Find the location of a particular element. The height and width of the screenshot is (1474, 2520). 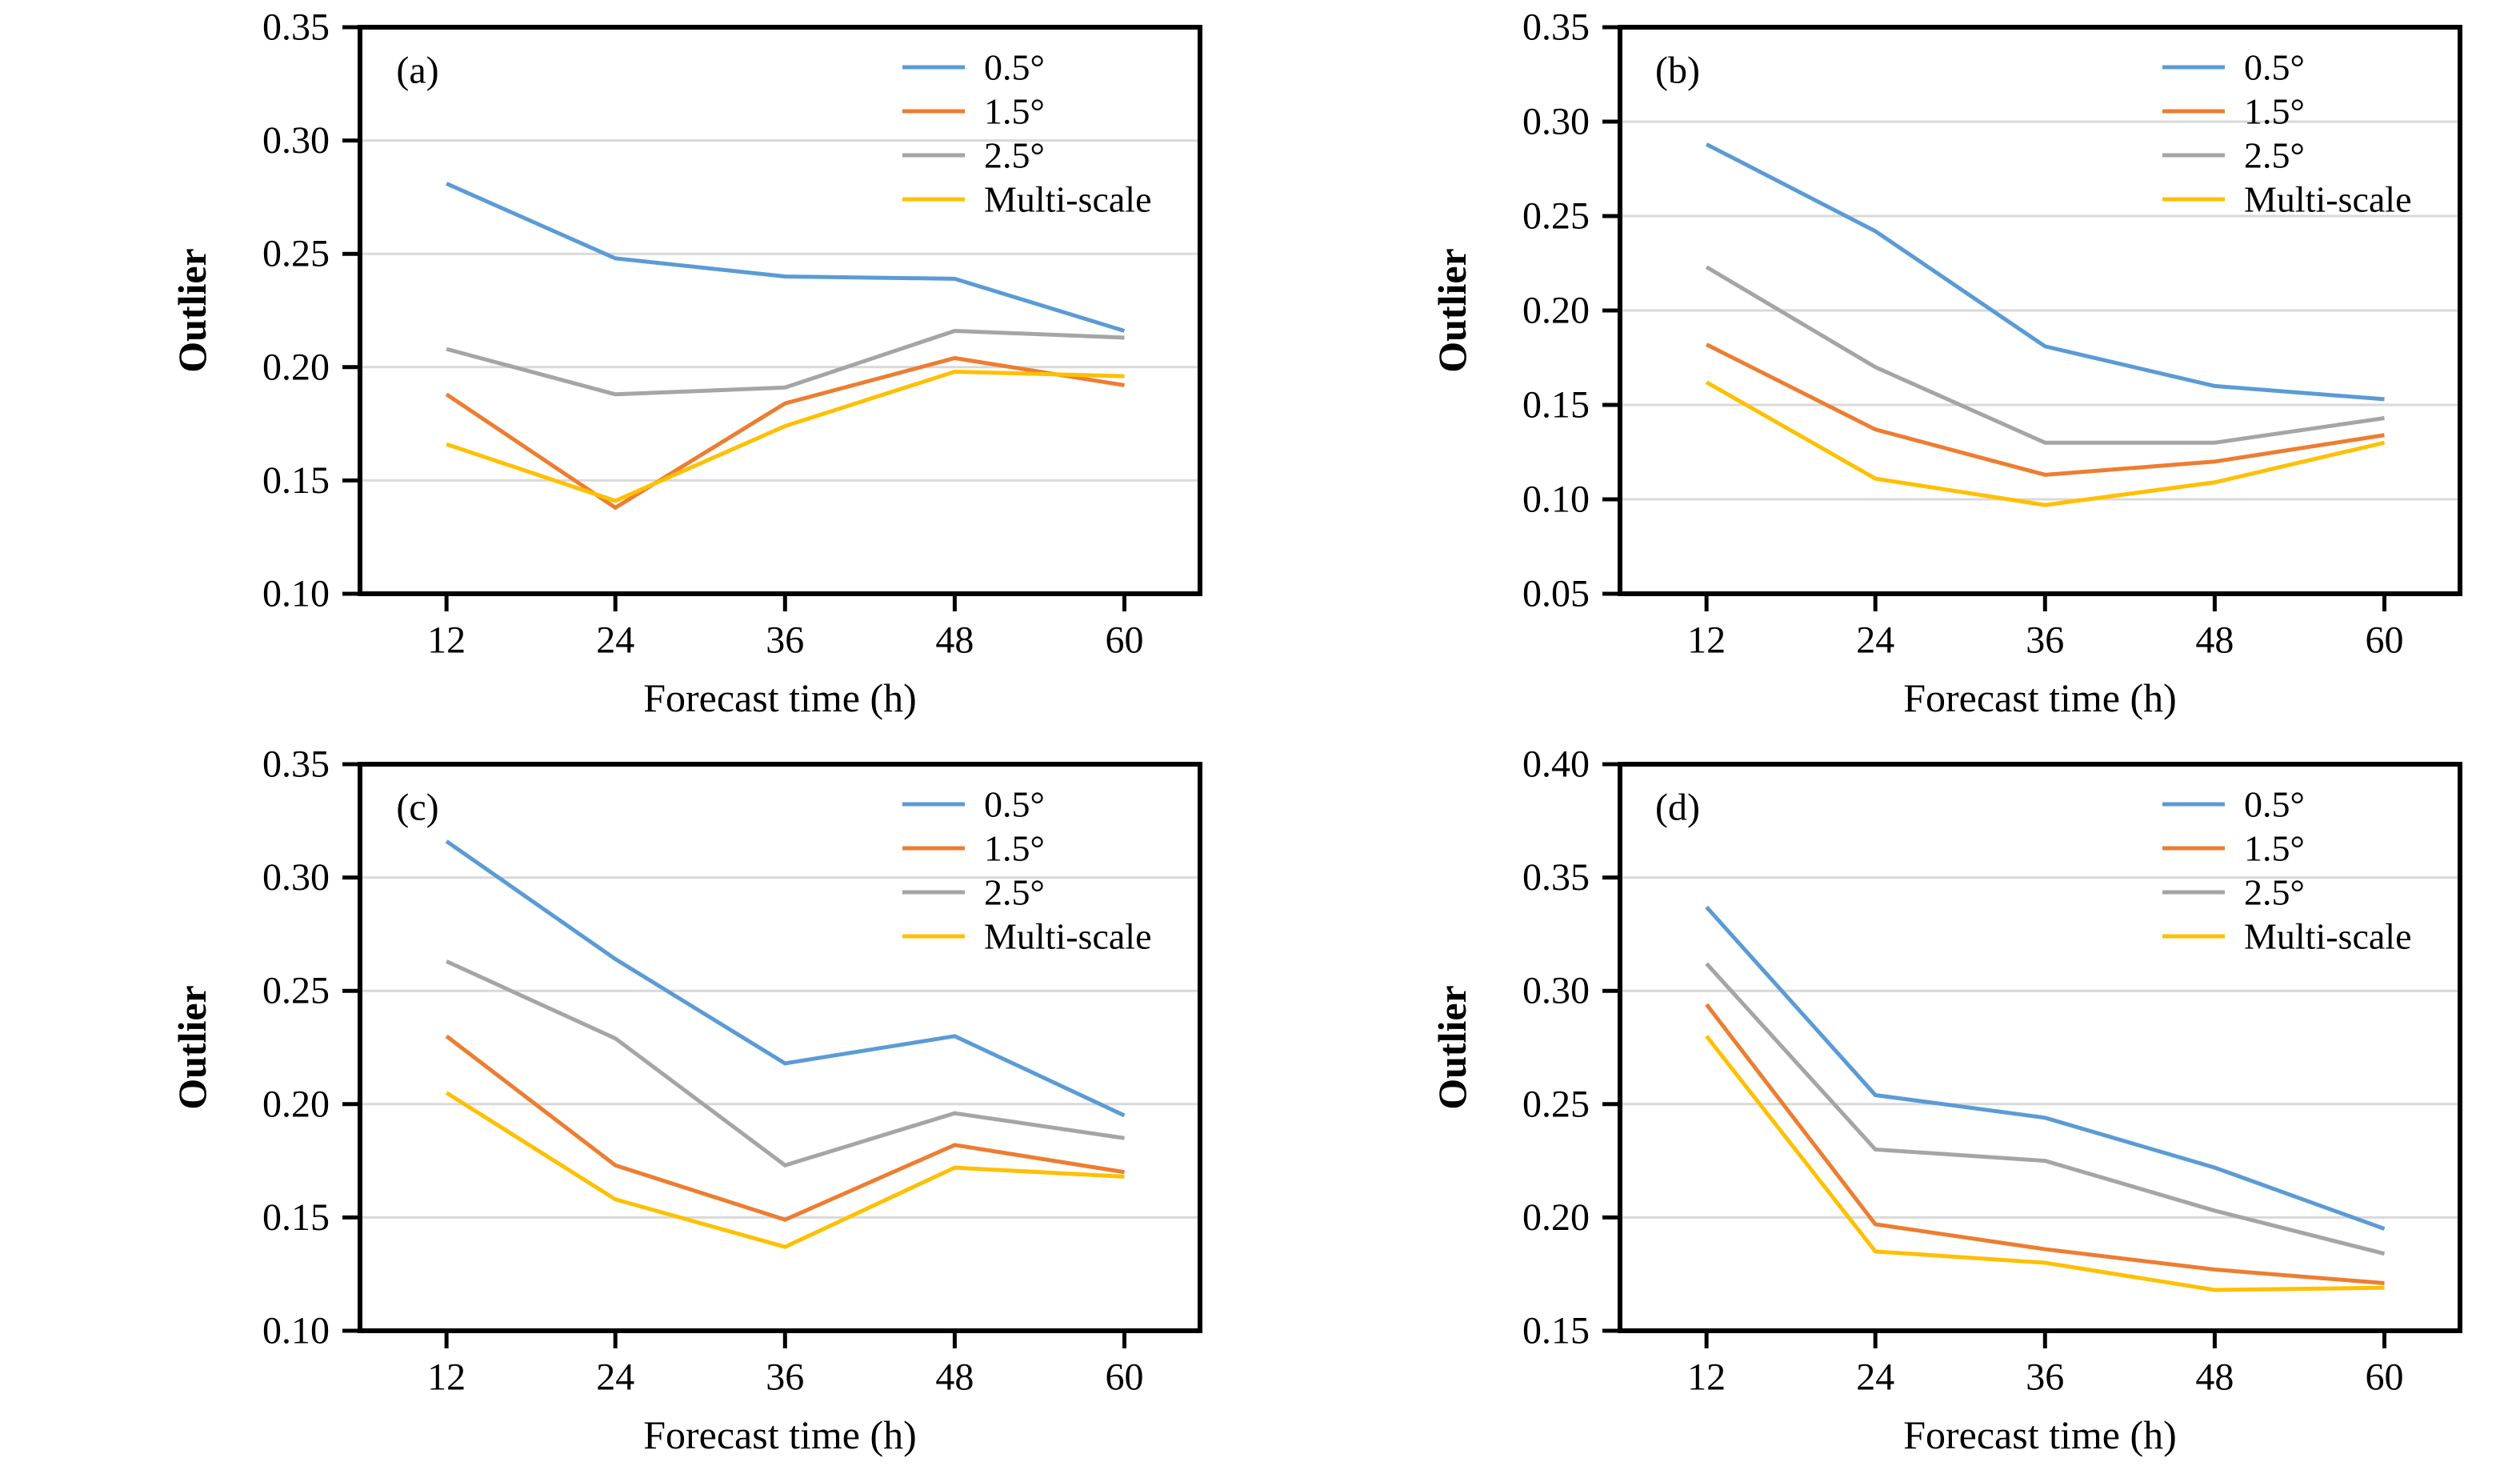

panel-label: (c) is located at coordinates (417, 808).